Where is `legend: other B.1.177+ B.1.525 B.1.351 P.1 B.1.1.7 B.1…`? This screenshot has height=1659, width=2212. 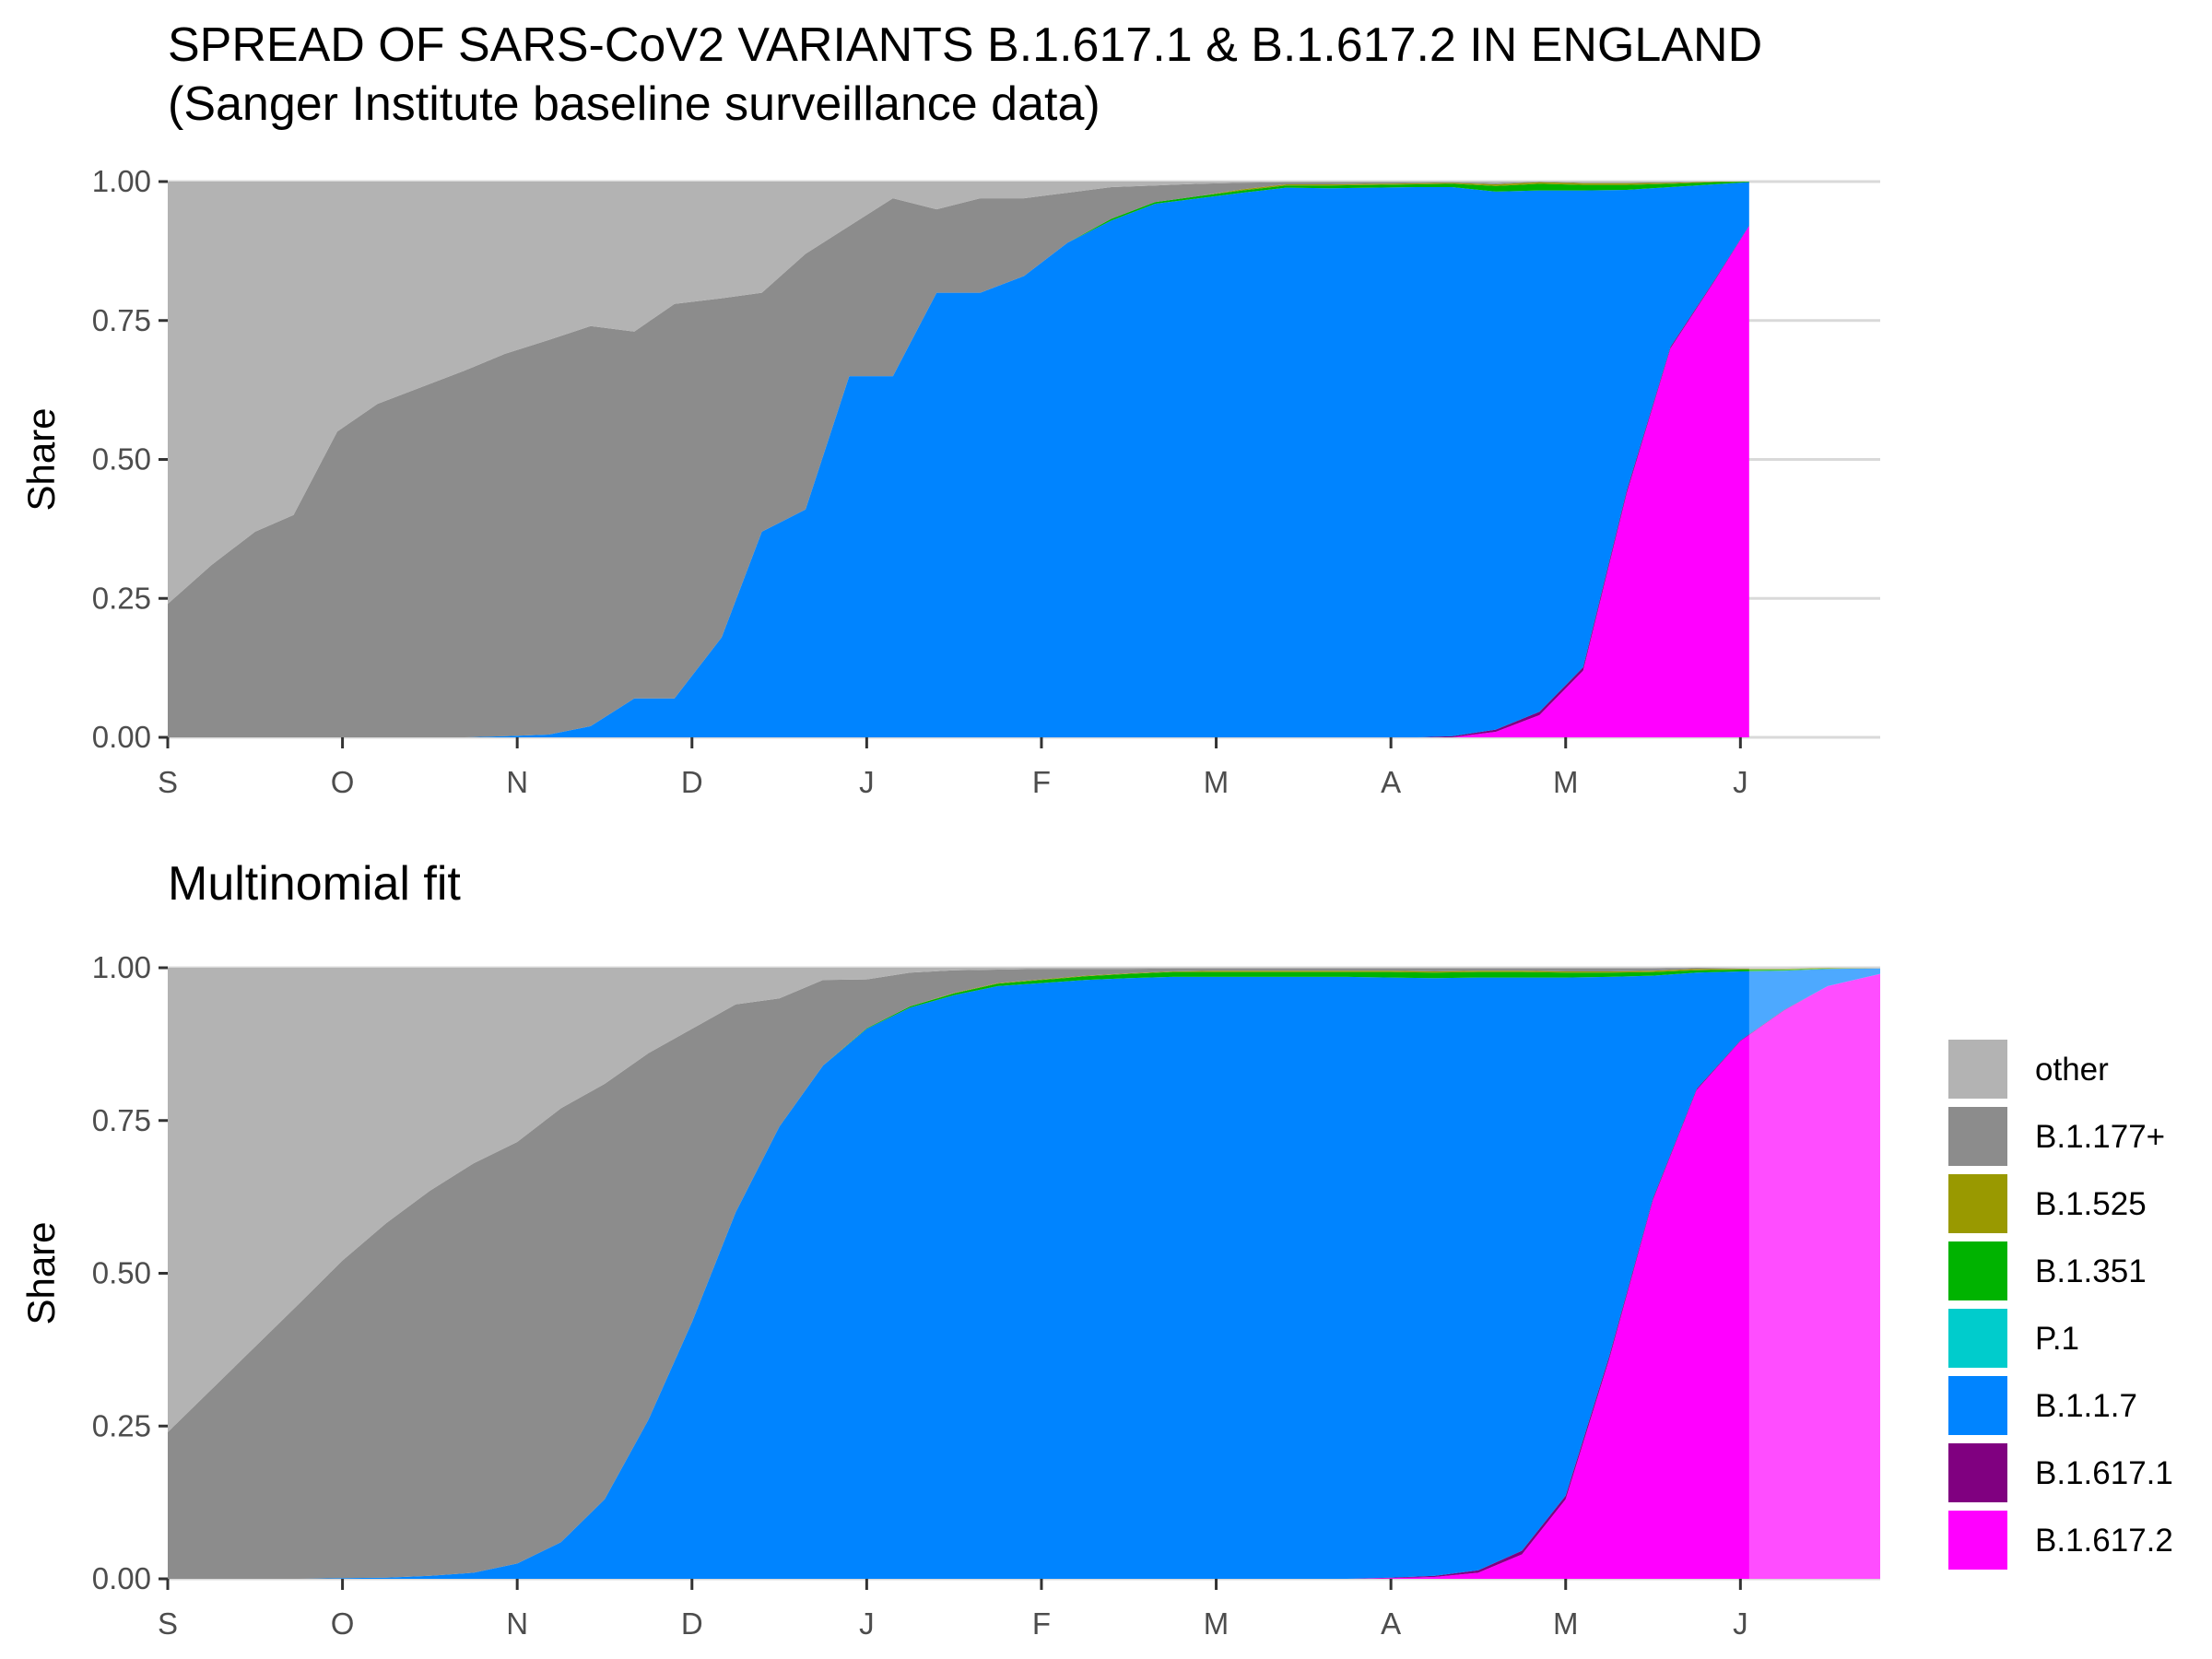
legend: other B.1.177+ B.1.525 B.1.351 P.1 B.1.1.7 B.1… is located at coordinates (2060, 1304).